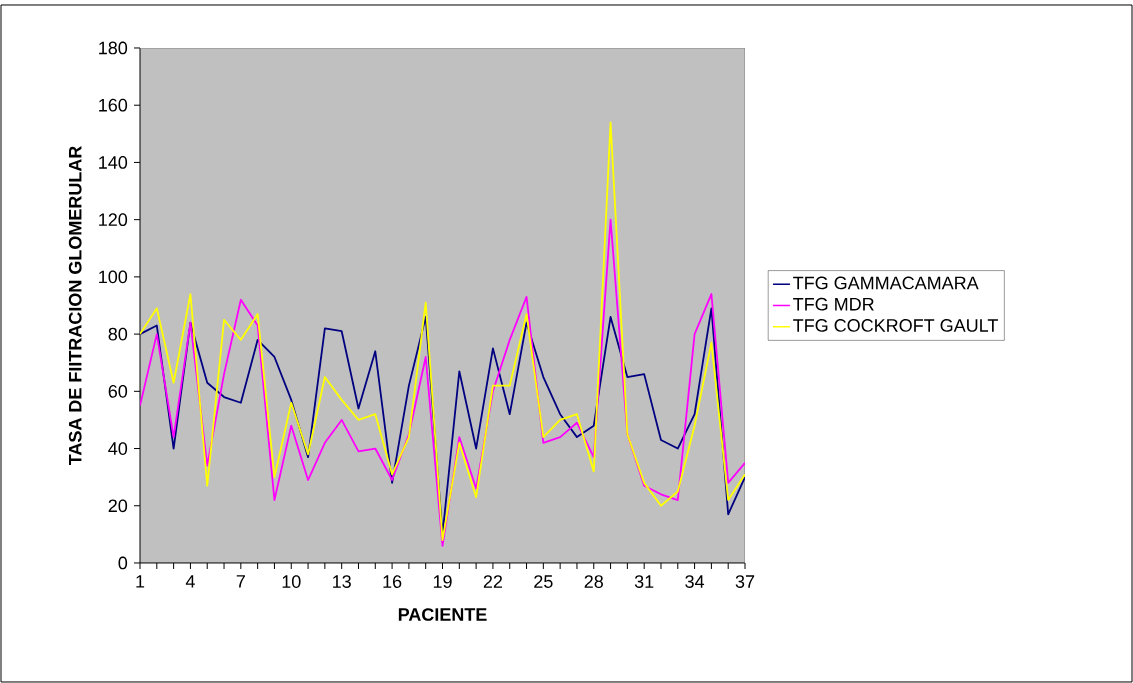 The height and width of the screenshot is (683, 1133). Describe the element at coordinates (140, 581) in the screenshot. I see `x-tick-label: 1` at that location.